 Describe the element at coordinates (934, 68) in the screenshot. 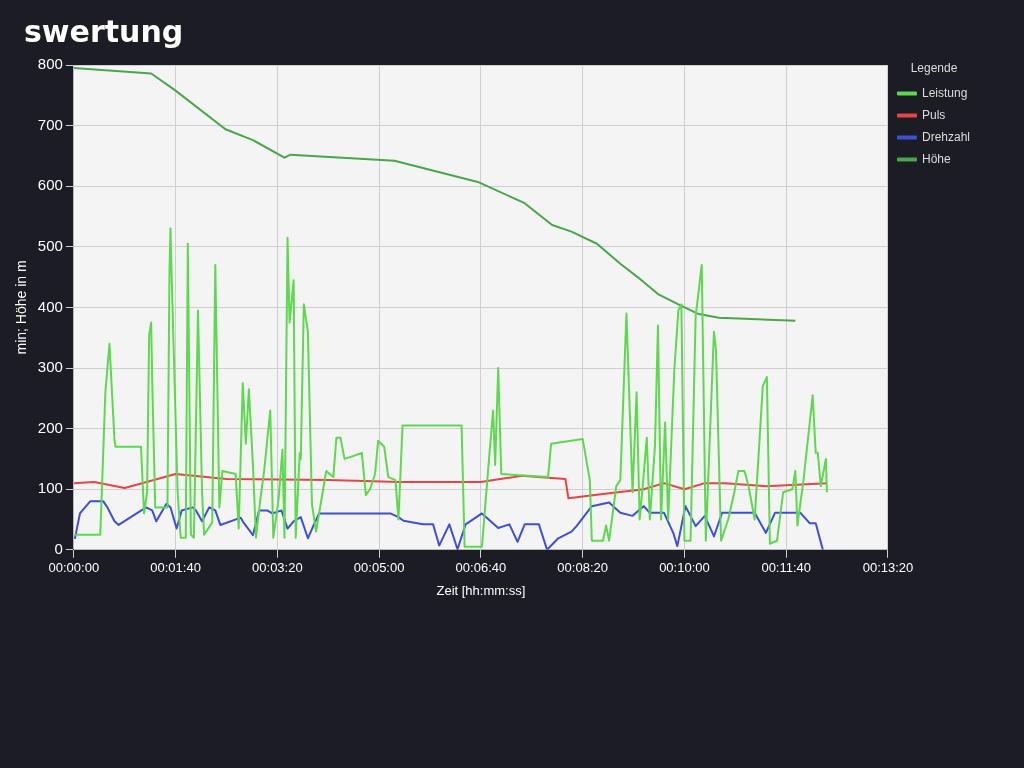

I see `legend-title: Legende` at that location.